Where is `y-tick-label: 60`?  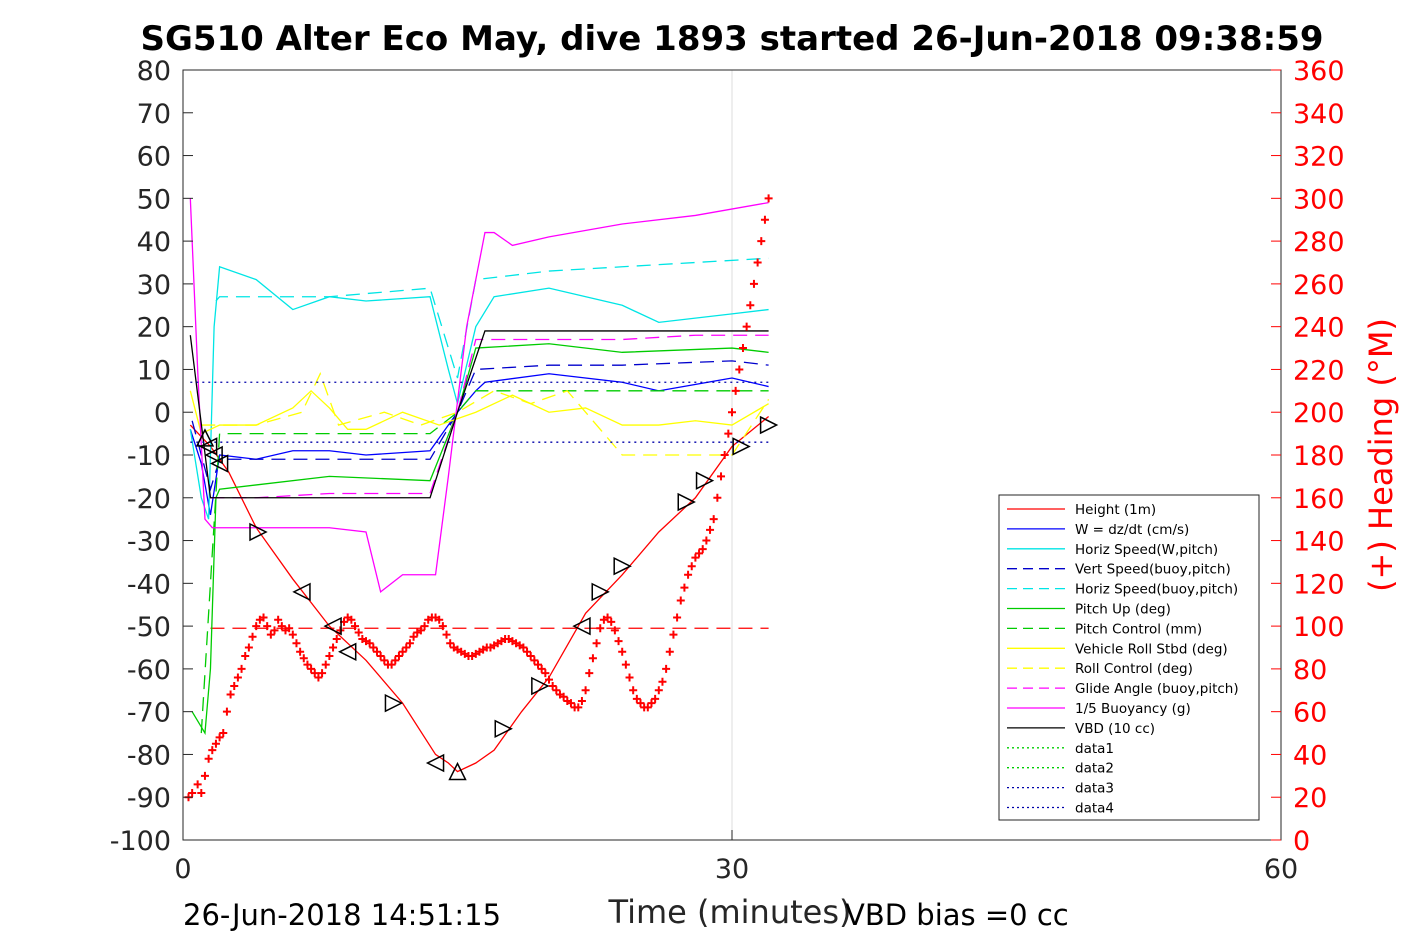
y-tick-label: 60 is located at coordinates (154, 157).